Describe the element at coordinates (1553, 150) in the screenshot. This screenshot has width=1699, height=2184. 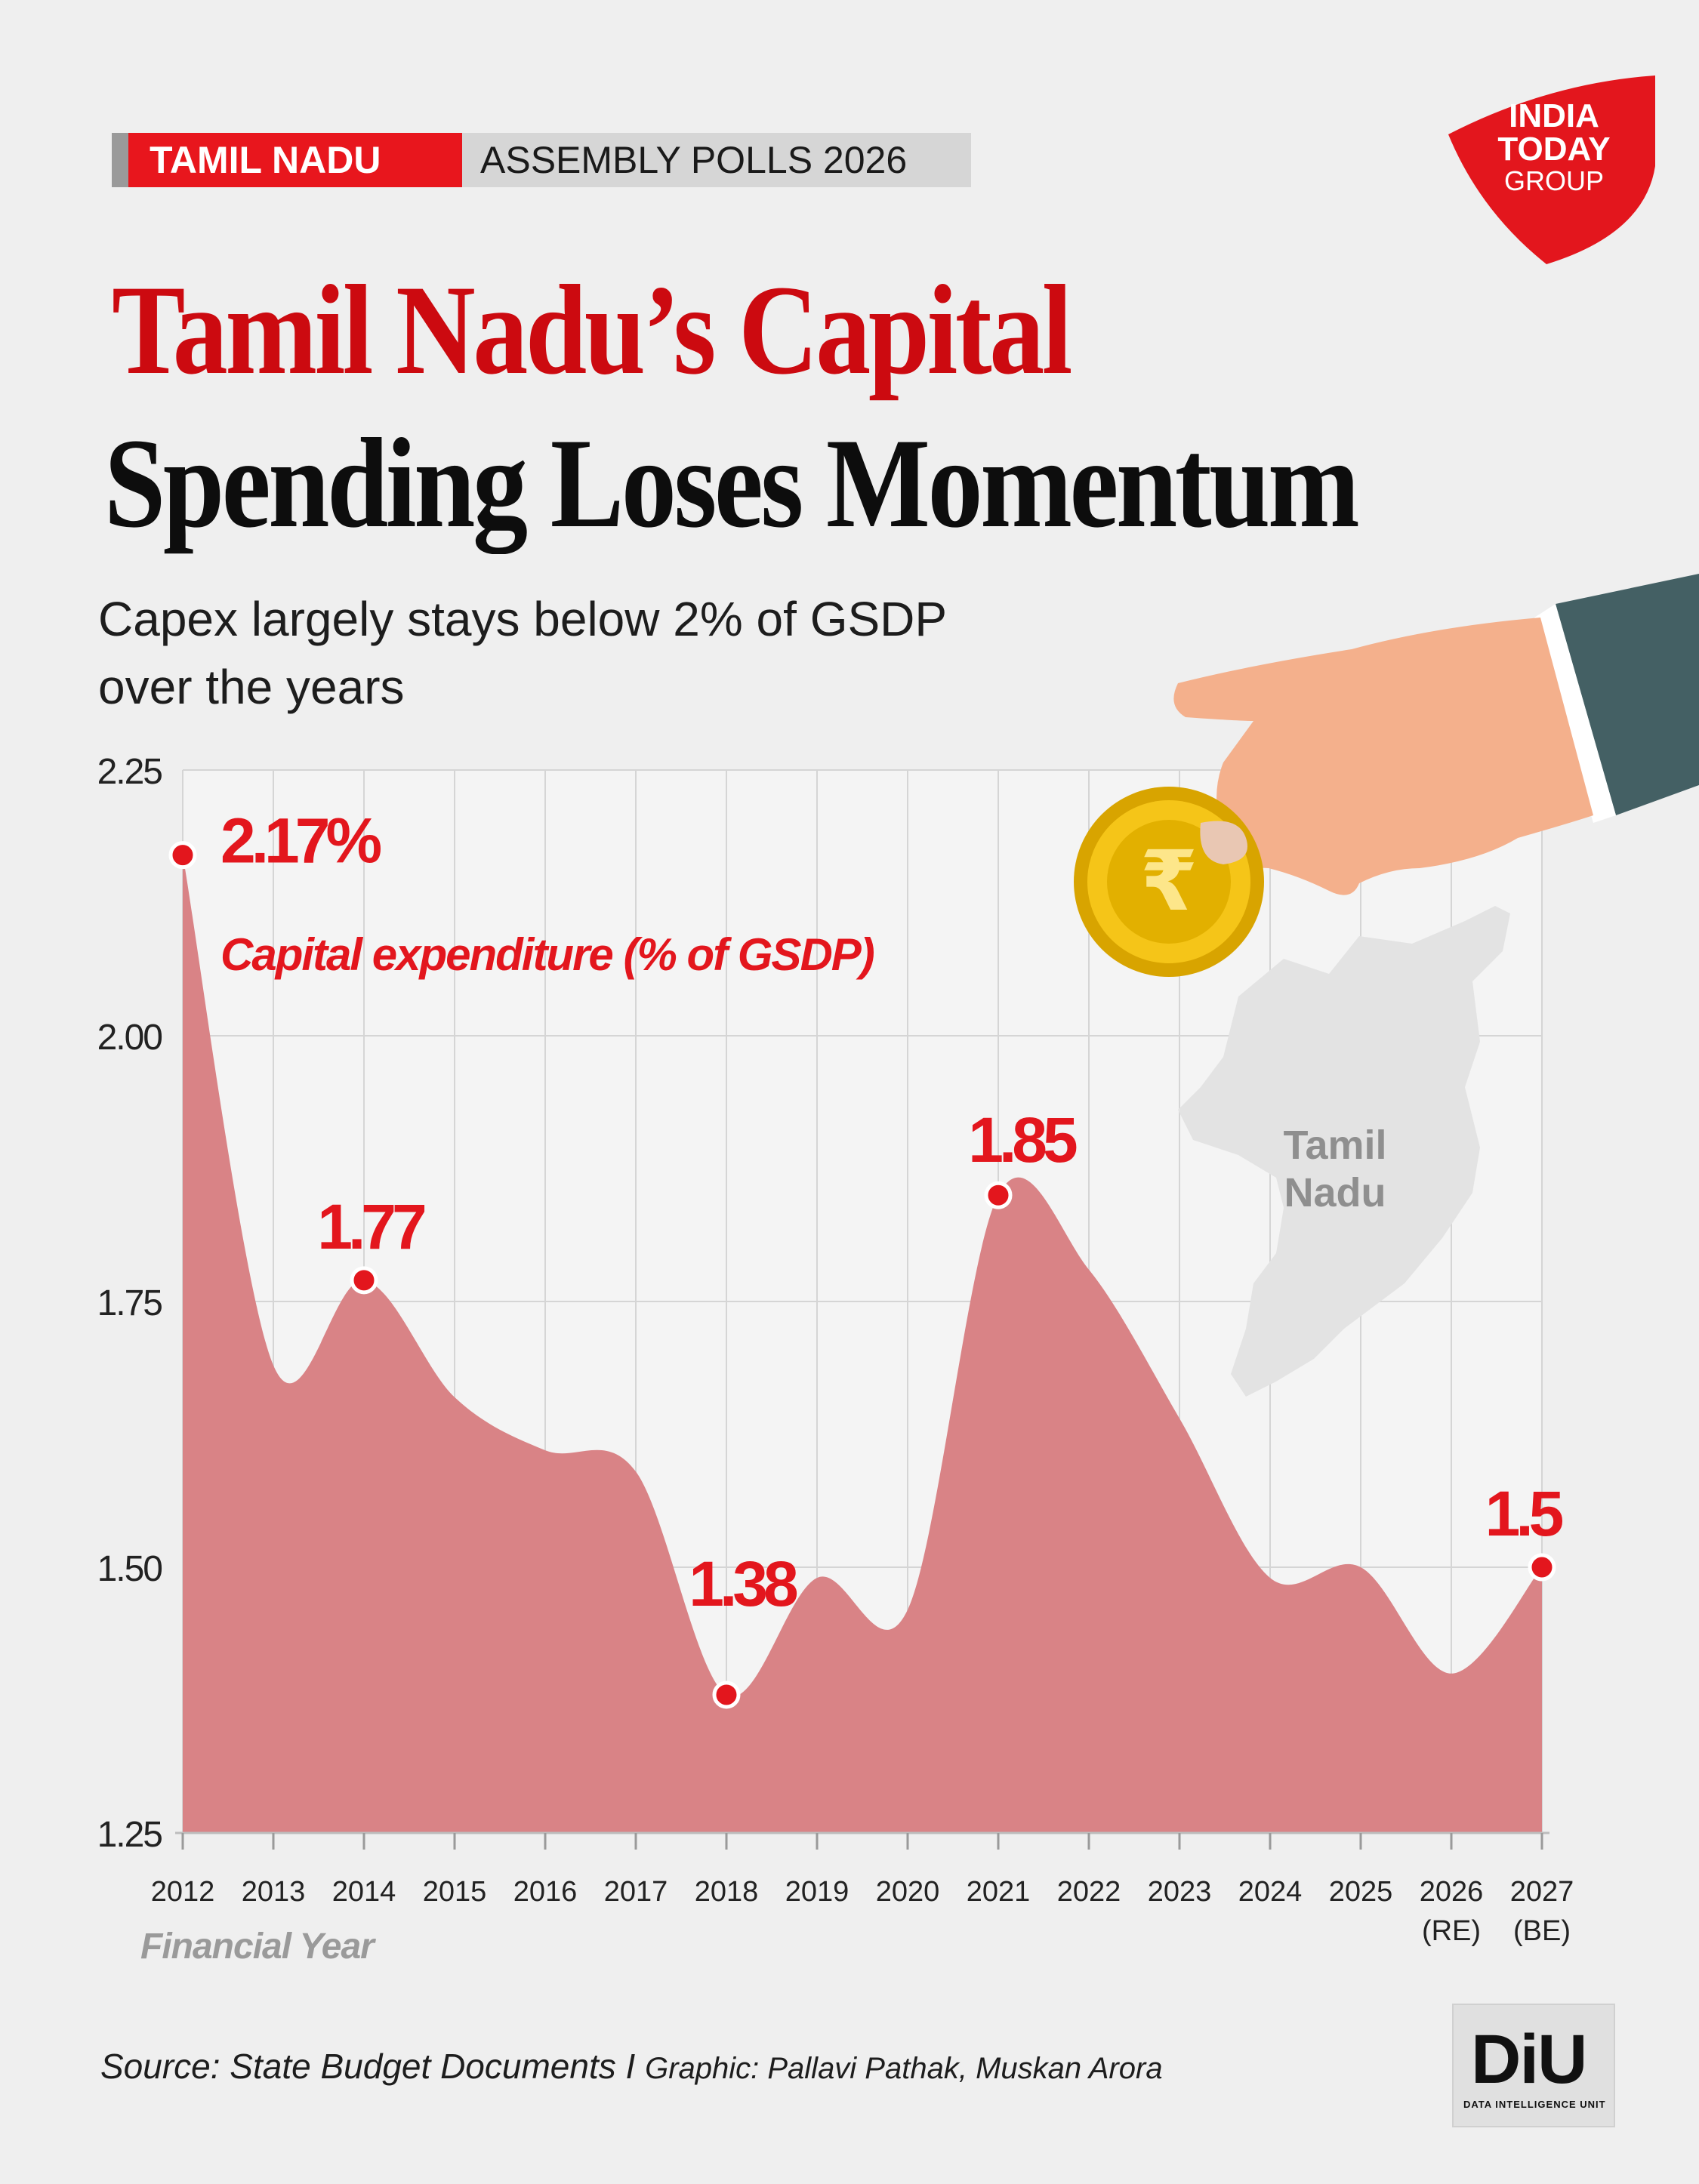
I see `logo-line2: TODAY` at that location.